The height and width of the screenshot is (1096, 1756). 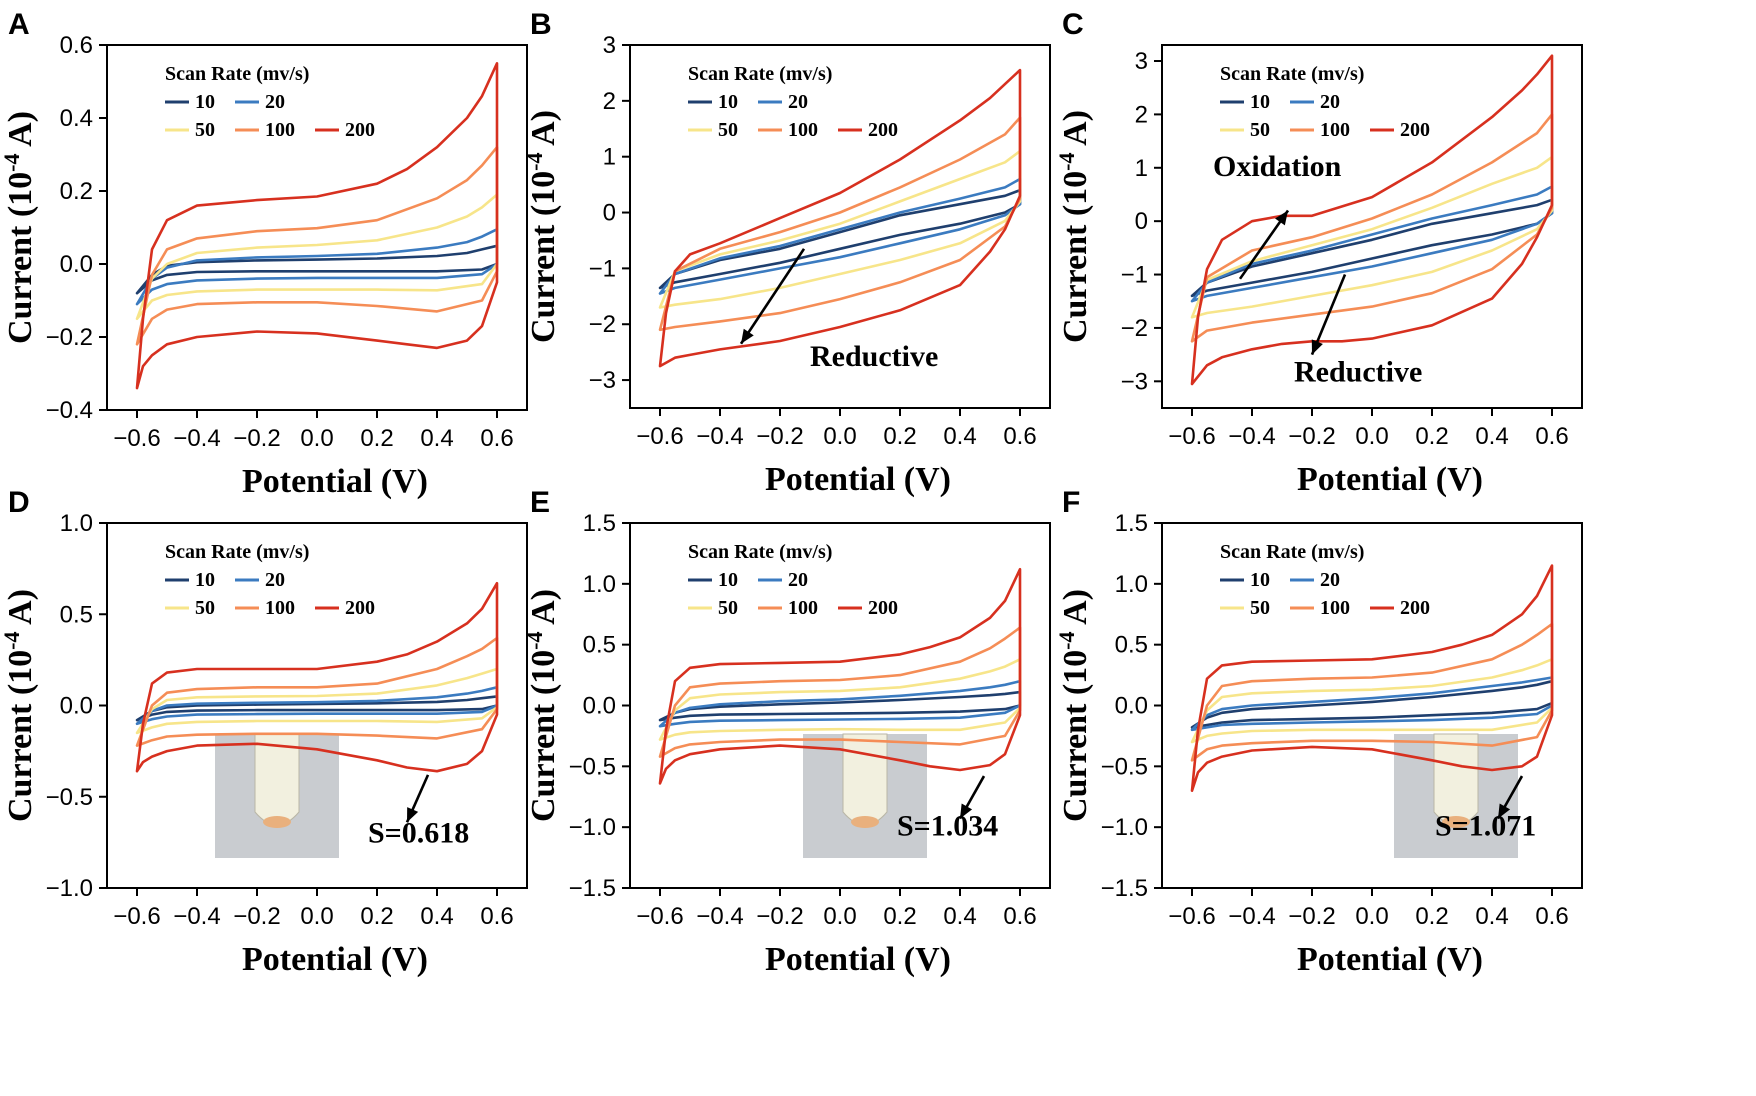 I want to click on inset-photo, so click(x=1456, y=795).